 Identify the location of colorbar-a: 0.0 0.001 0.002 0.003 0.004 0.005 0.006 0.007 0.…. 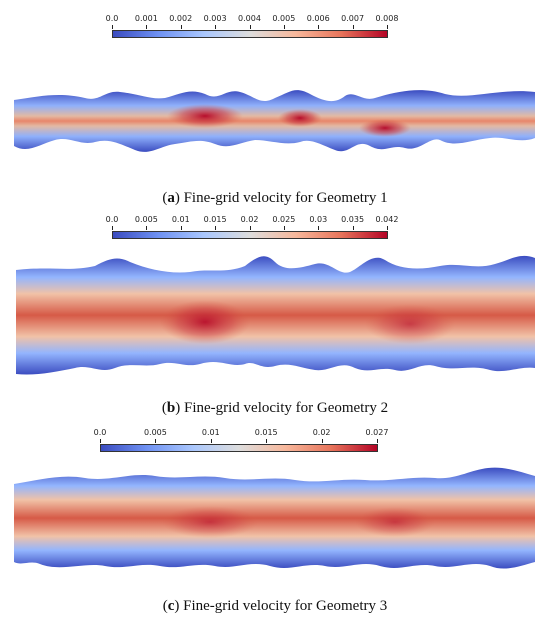
(252, 29).